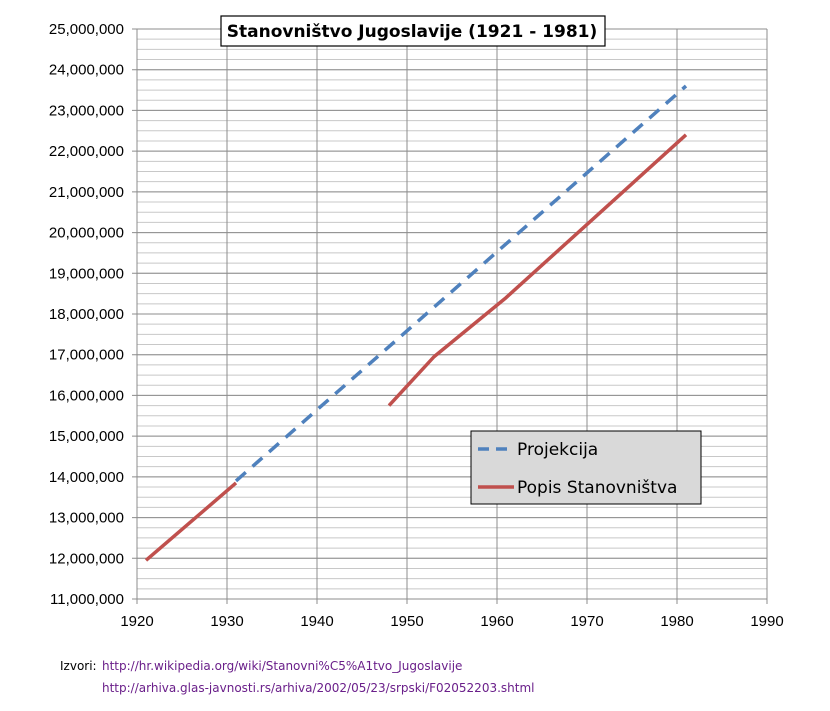 Image resolution: width=830 pixels, height=711 pixels. I want to click on y-tick-label: 17,000,000, so click(86, 355).